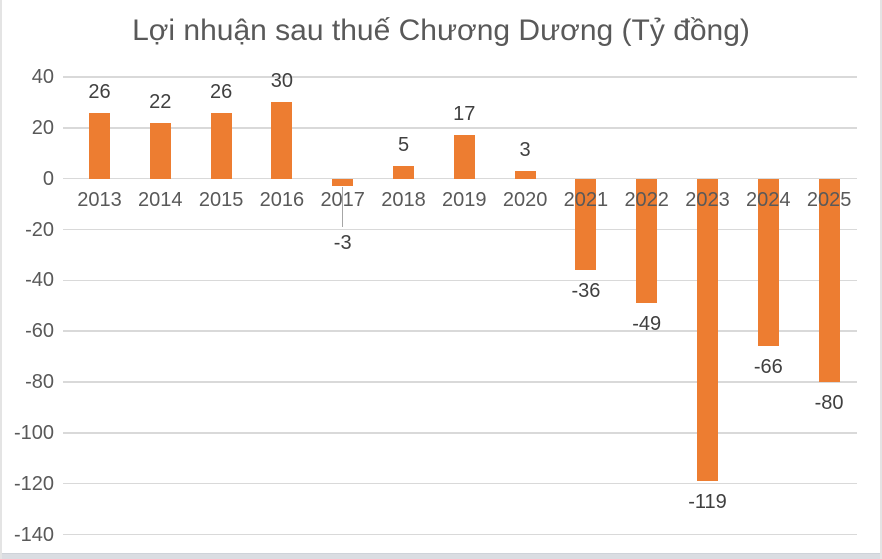 This screenshot has height=559, width=882. I want to click on bar-2018, so click(403, 172).